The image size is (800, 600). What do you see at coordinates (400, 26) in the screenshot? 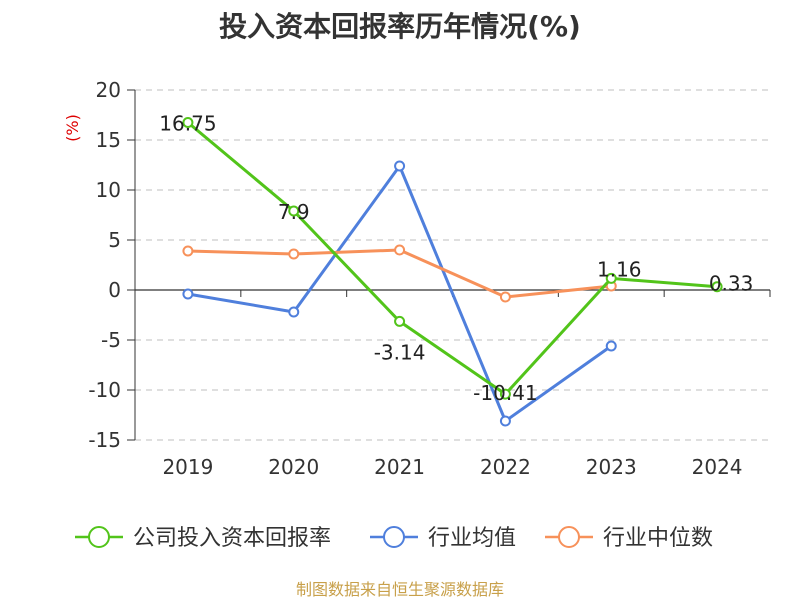
I see `chart-title: 投入资本回报率历年情况(%)` at bounding box center [400, 26].